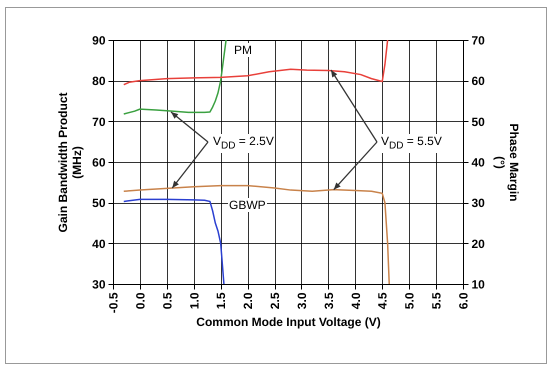 The width and height of the screenshot is (554, 370). I want to click on y-tick-label: 90, so click(99, 41).